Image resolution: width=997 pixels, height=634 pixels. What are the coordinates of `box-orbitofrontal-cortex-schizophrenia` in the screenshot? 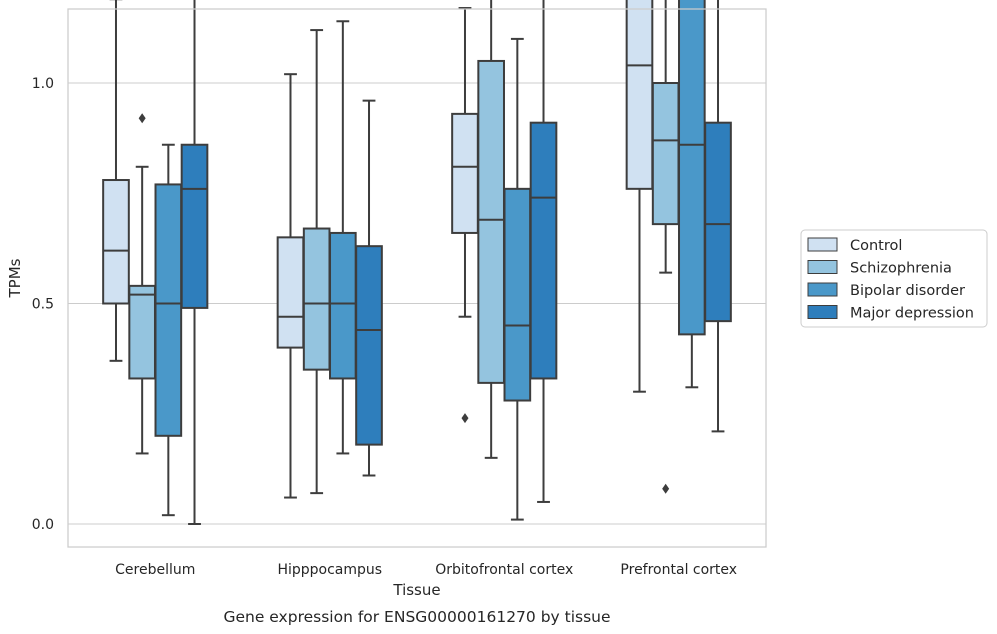 It's located at (491, 229).